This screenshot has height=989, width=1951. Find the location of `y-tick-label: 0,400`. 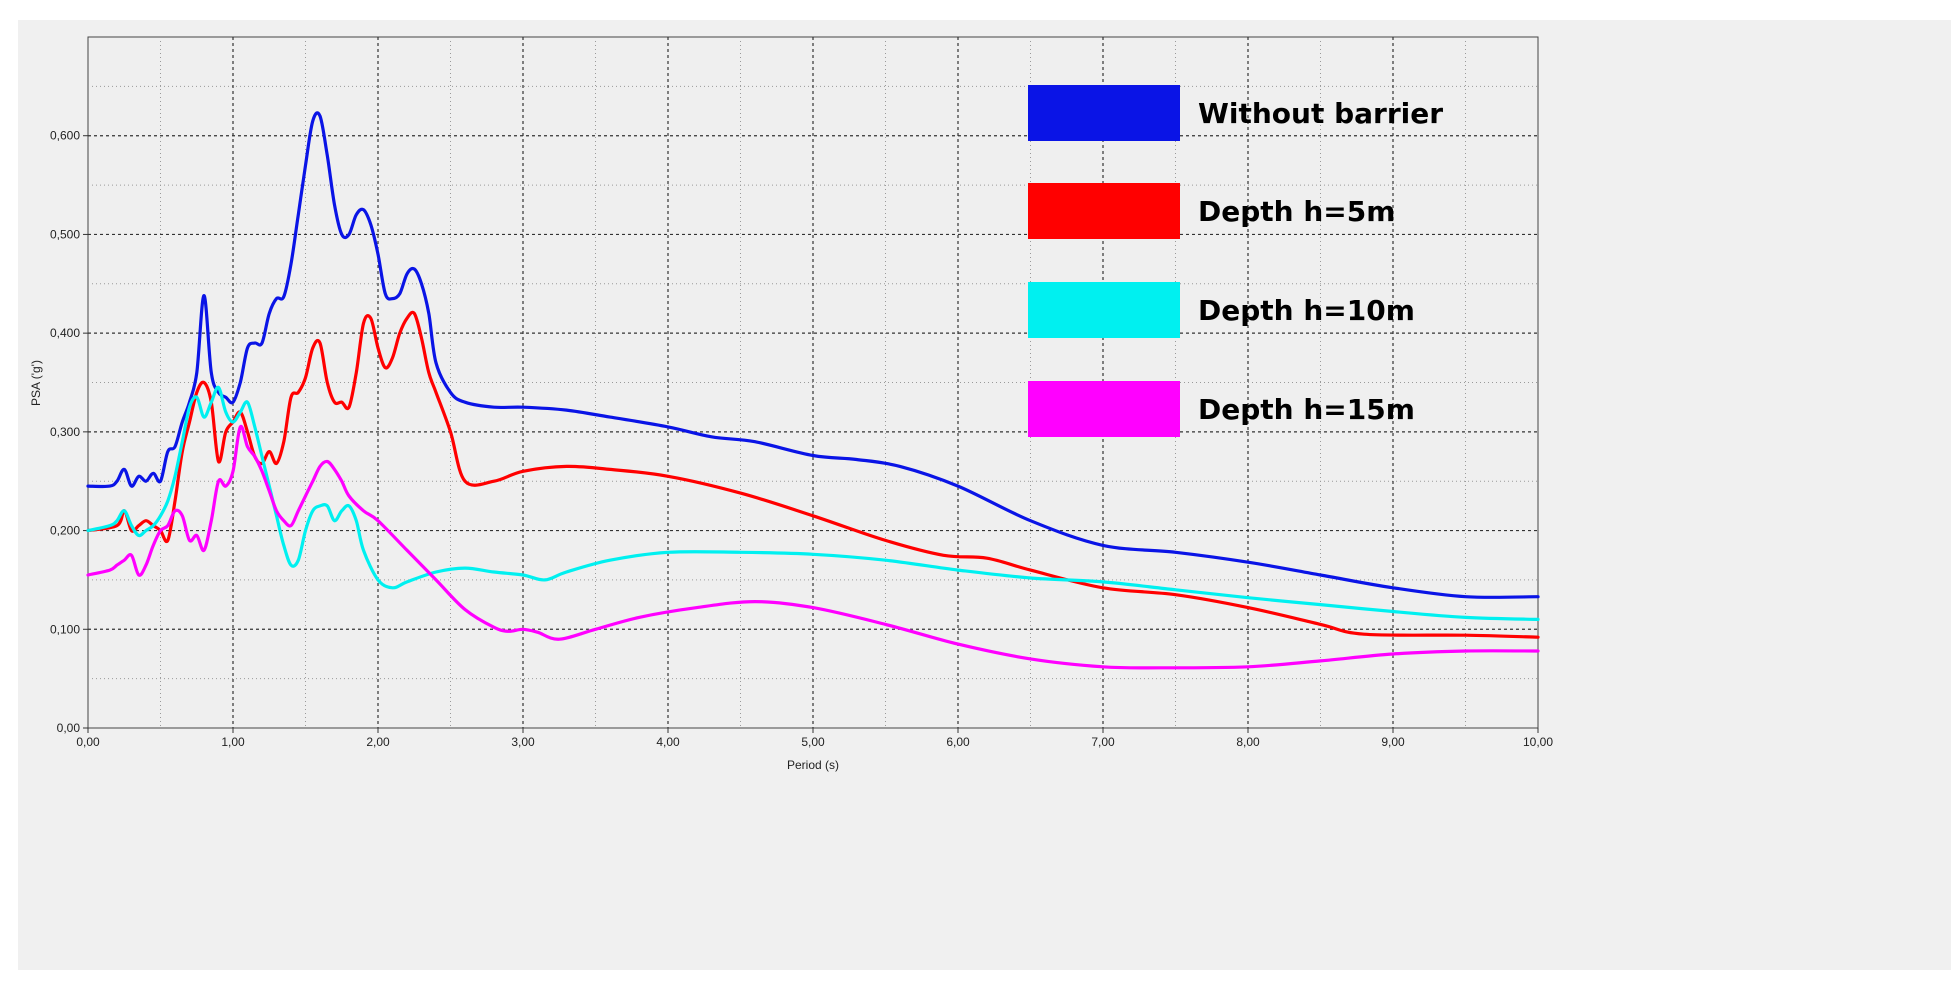

y-tick-label: 0,400 is located at coordinates (65, 333).